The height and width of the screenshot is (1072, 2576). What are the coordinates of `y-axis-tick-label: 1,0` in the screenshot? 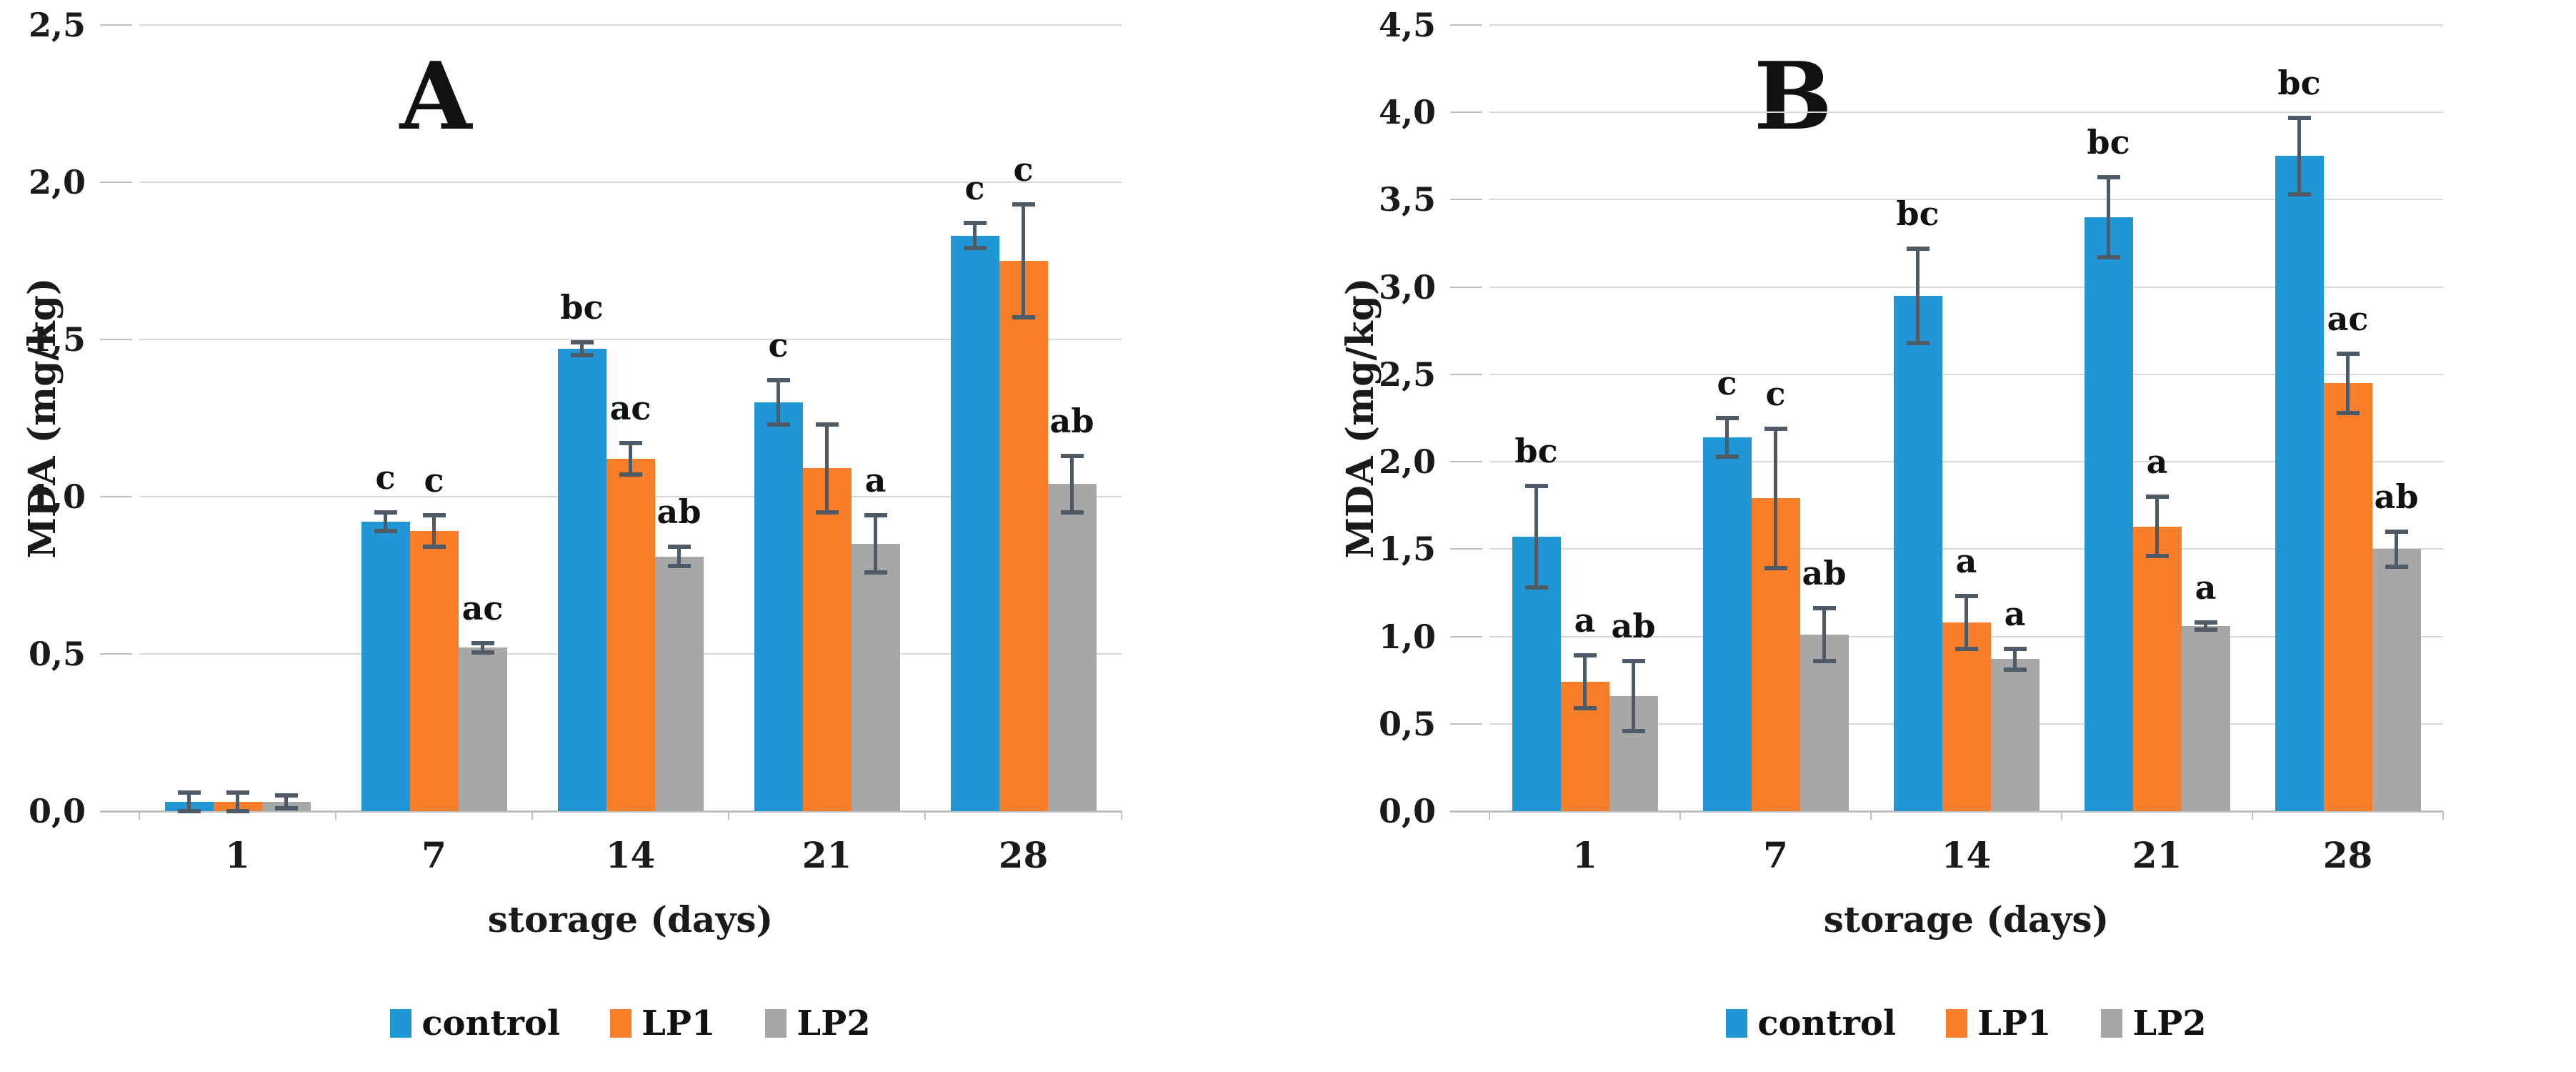 It's located at (1407, 636).